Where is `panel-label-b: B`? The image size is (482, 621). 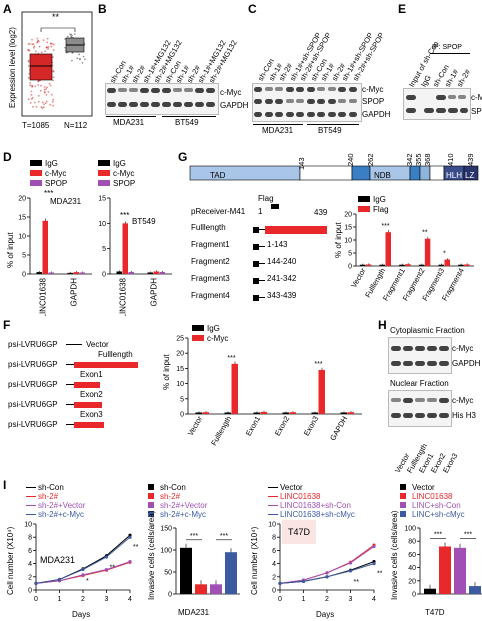 panel-label-b: B is located at coordinates (102, 9).